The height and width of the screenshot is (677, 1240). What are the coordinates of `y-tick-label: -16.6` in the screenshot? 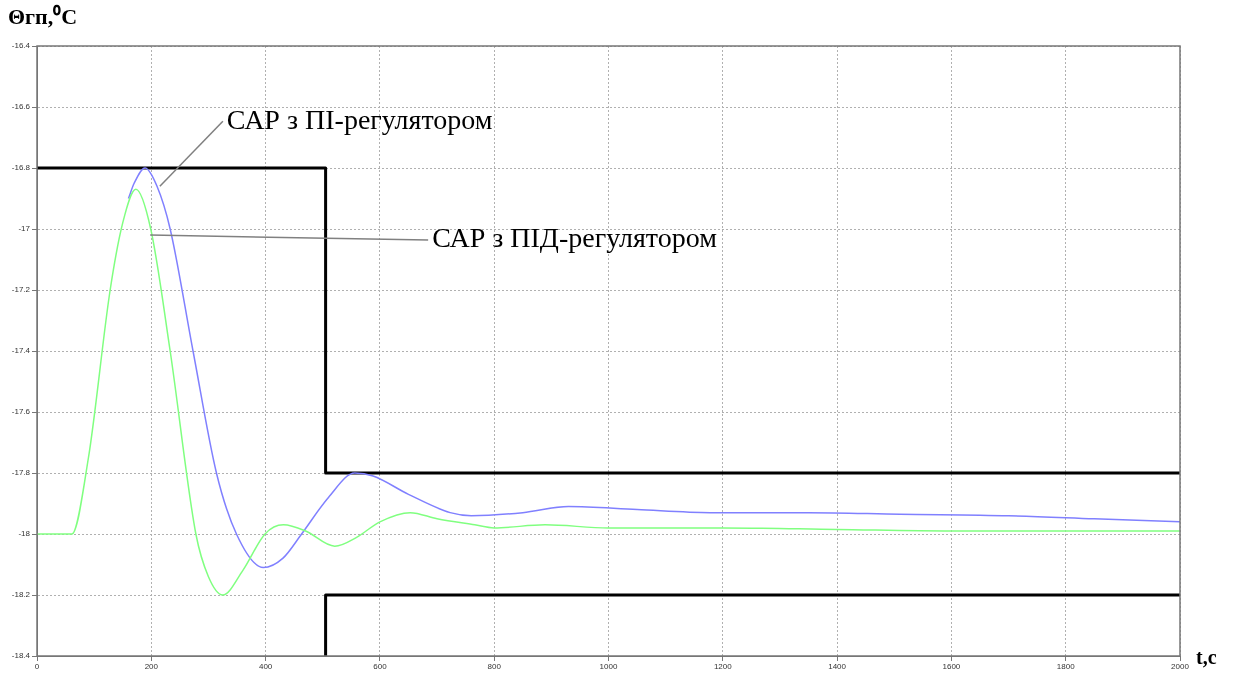 It's located at (21, 107).